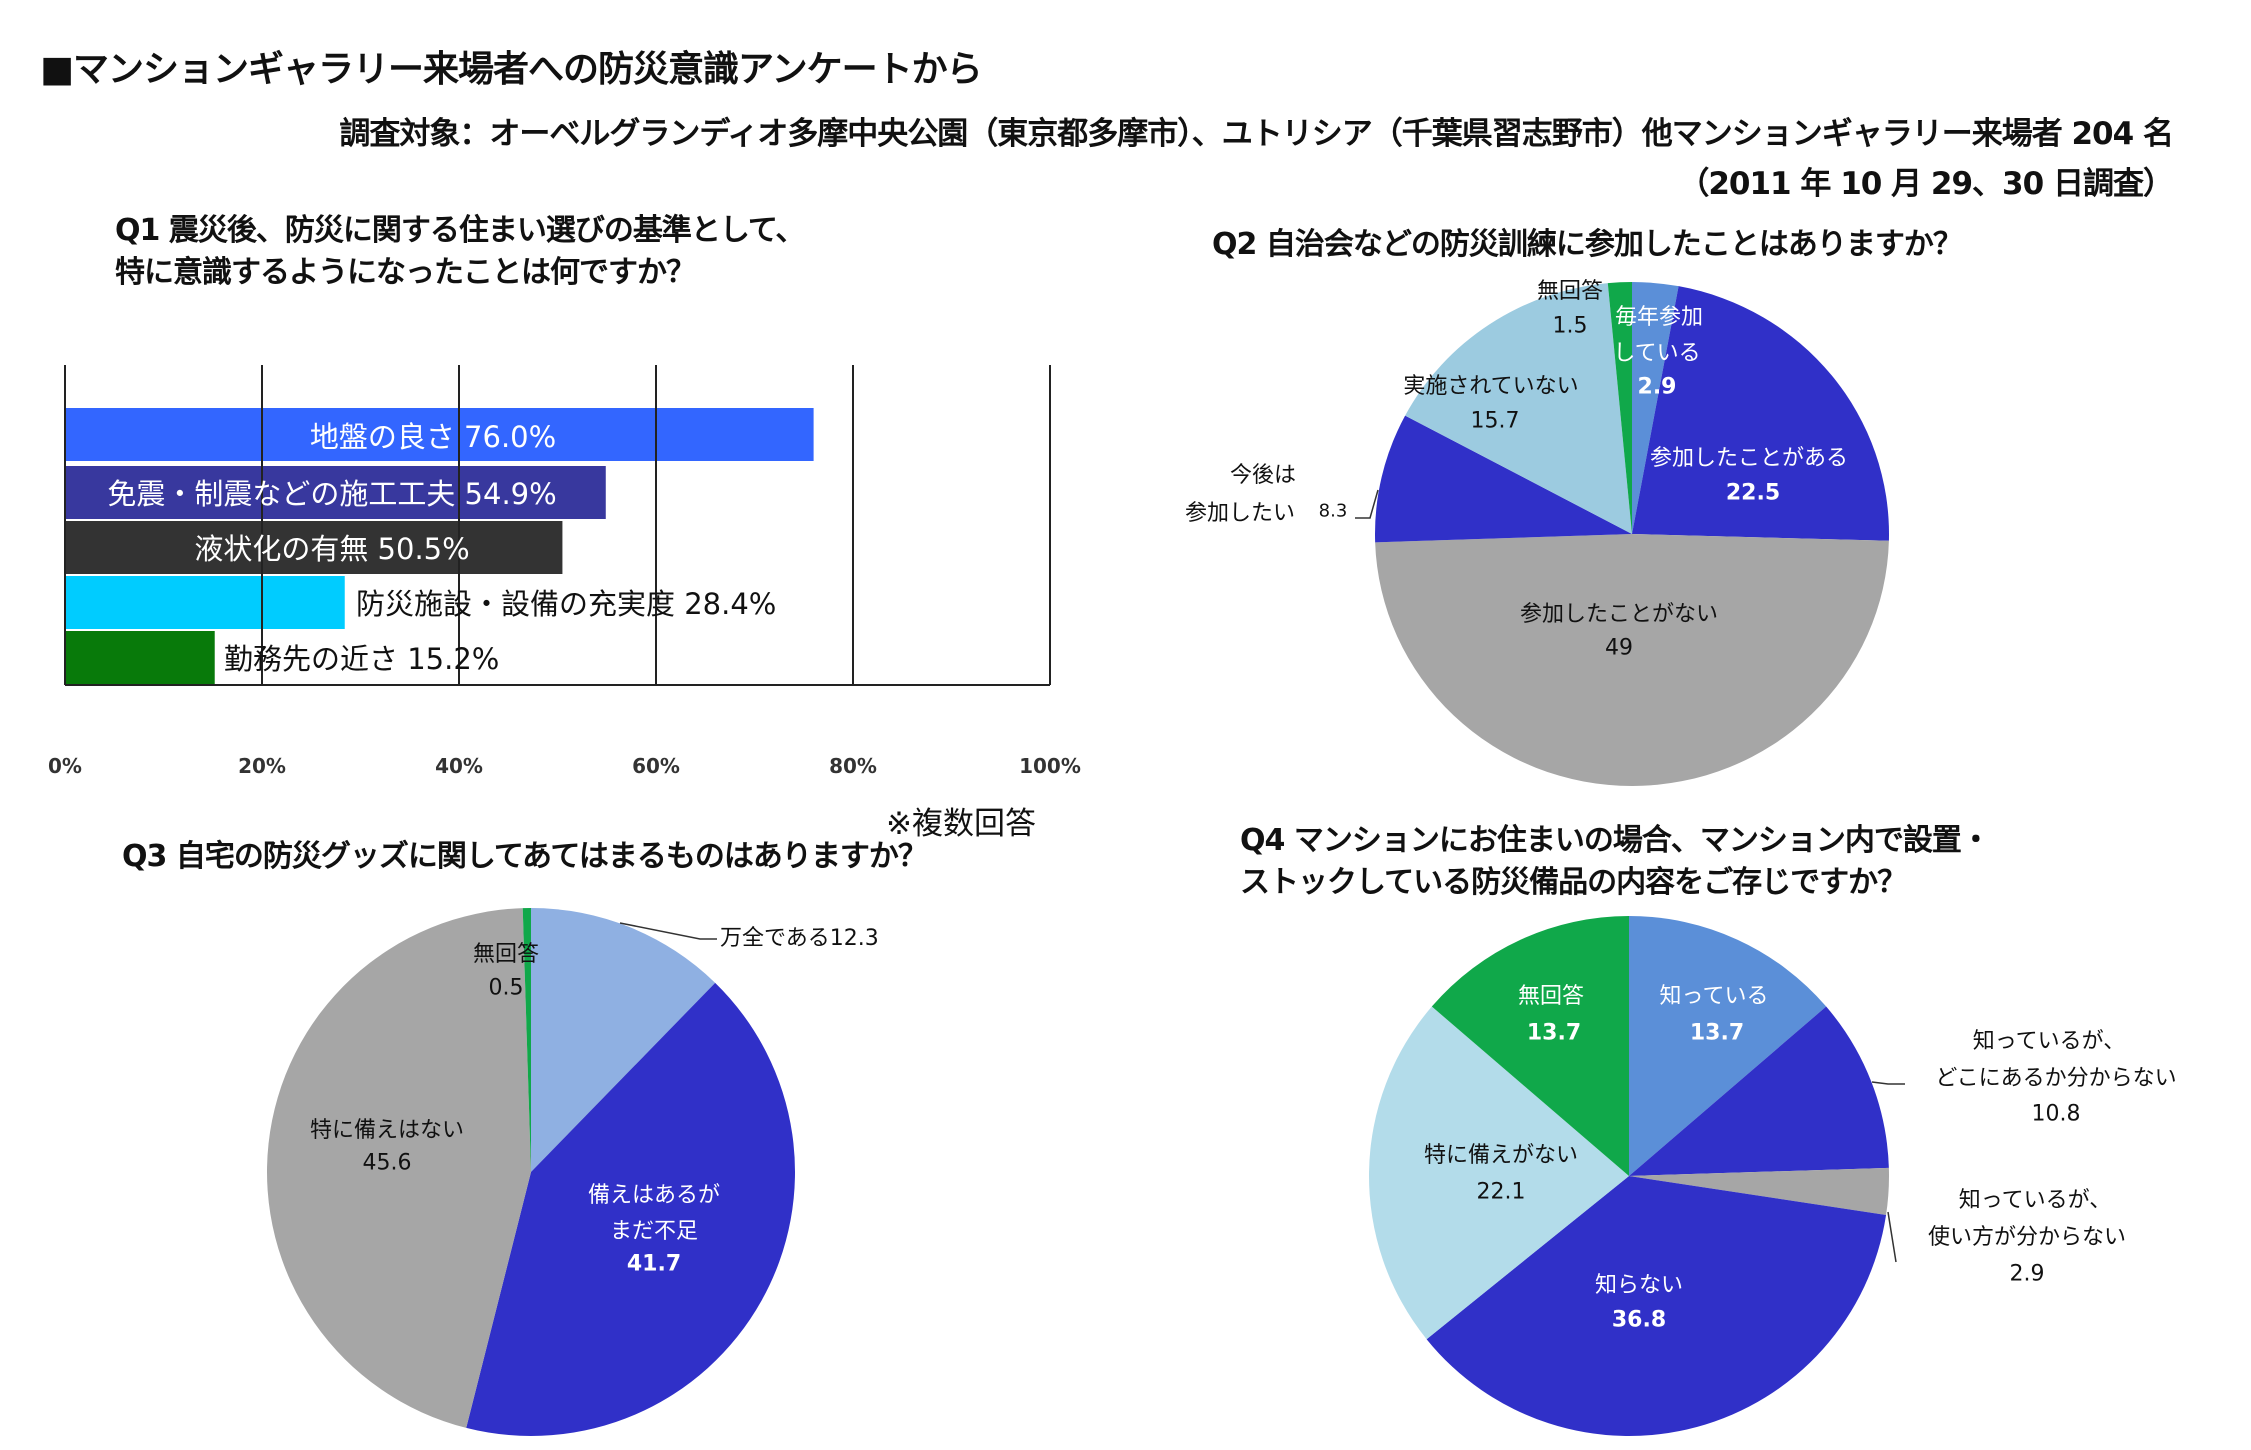 The width and height of the screenshot is (2251, 1450). Describe the element at coordinates (1615, 840) in the screenshot. I see `q4-title-line1: Q4 マンションにお住まいの場合、マンション内で設置・` at that location.